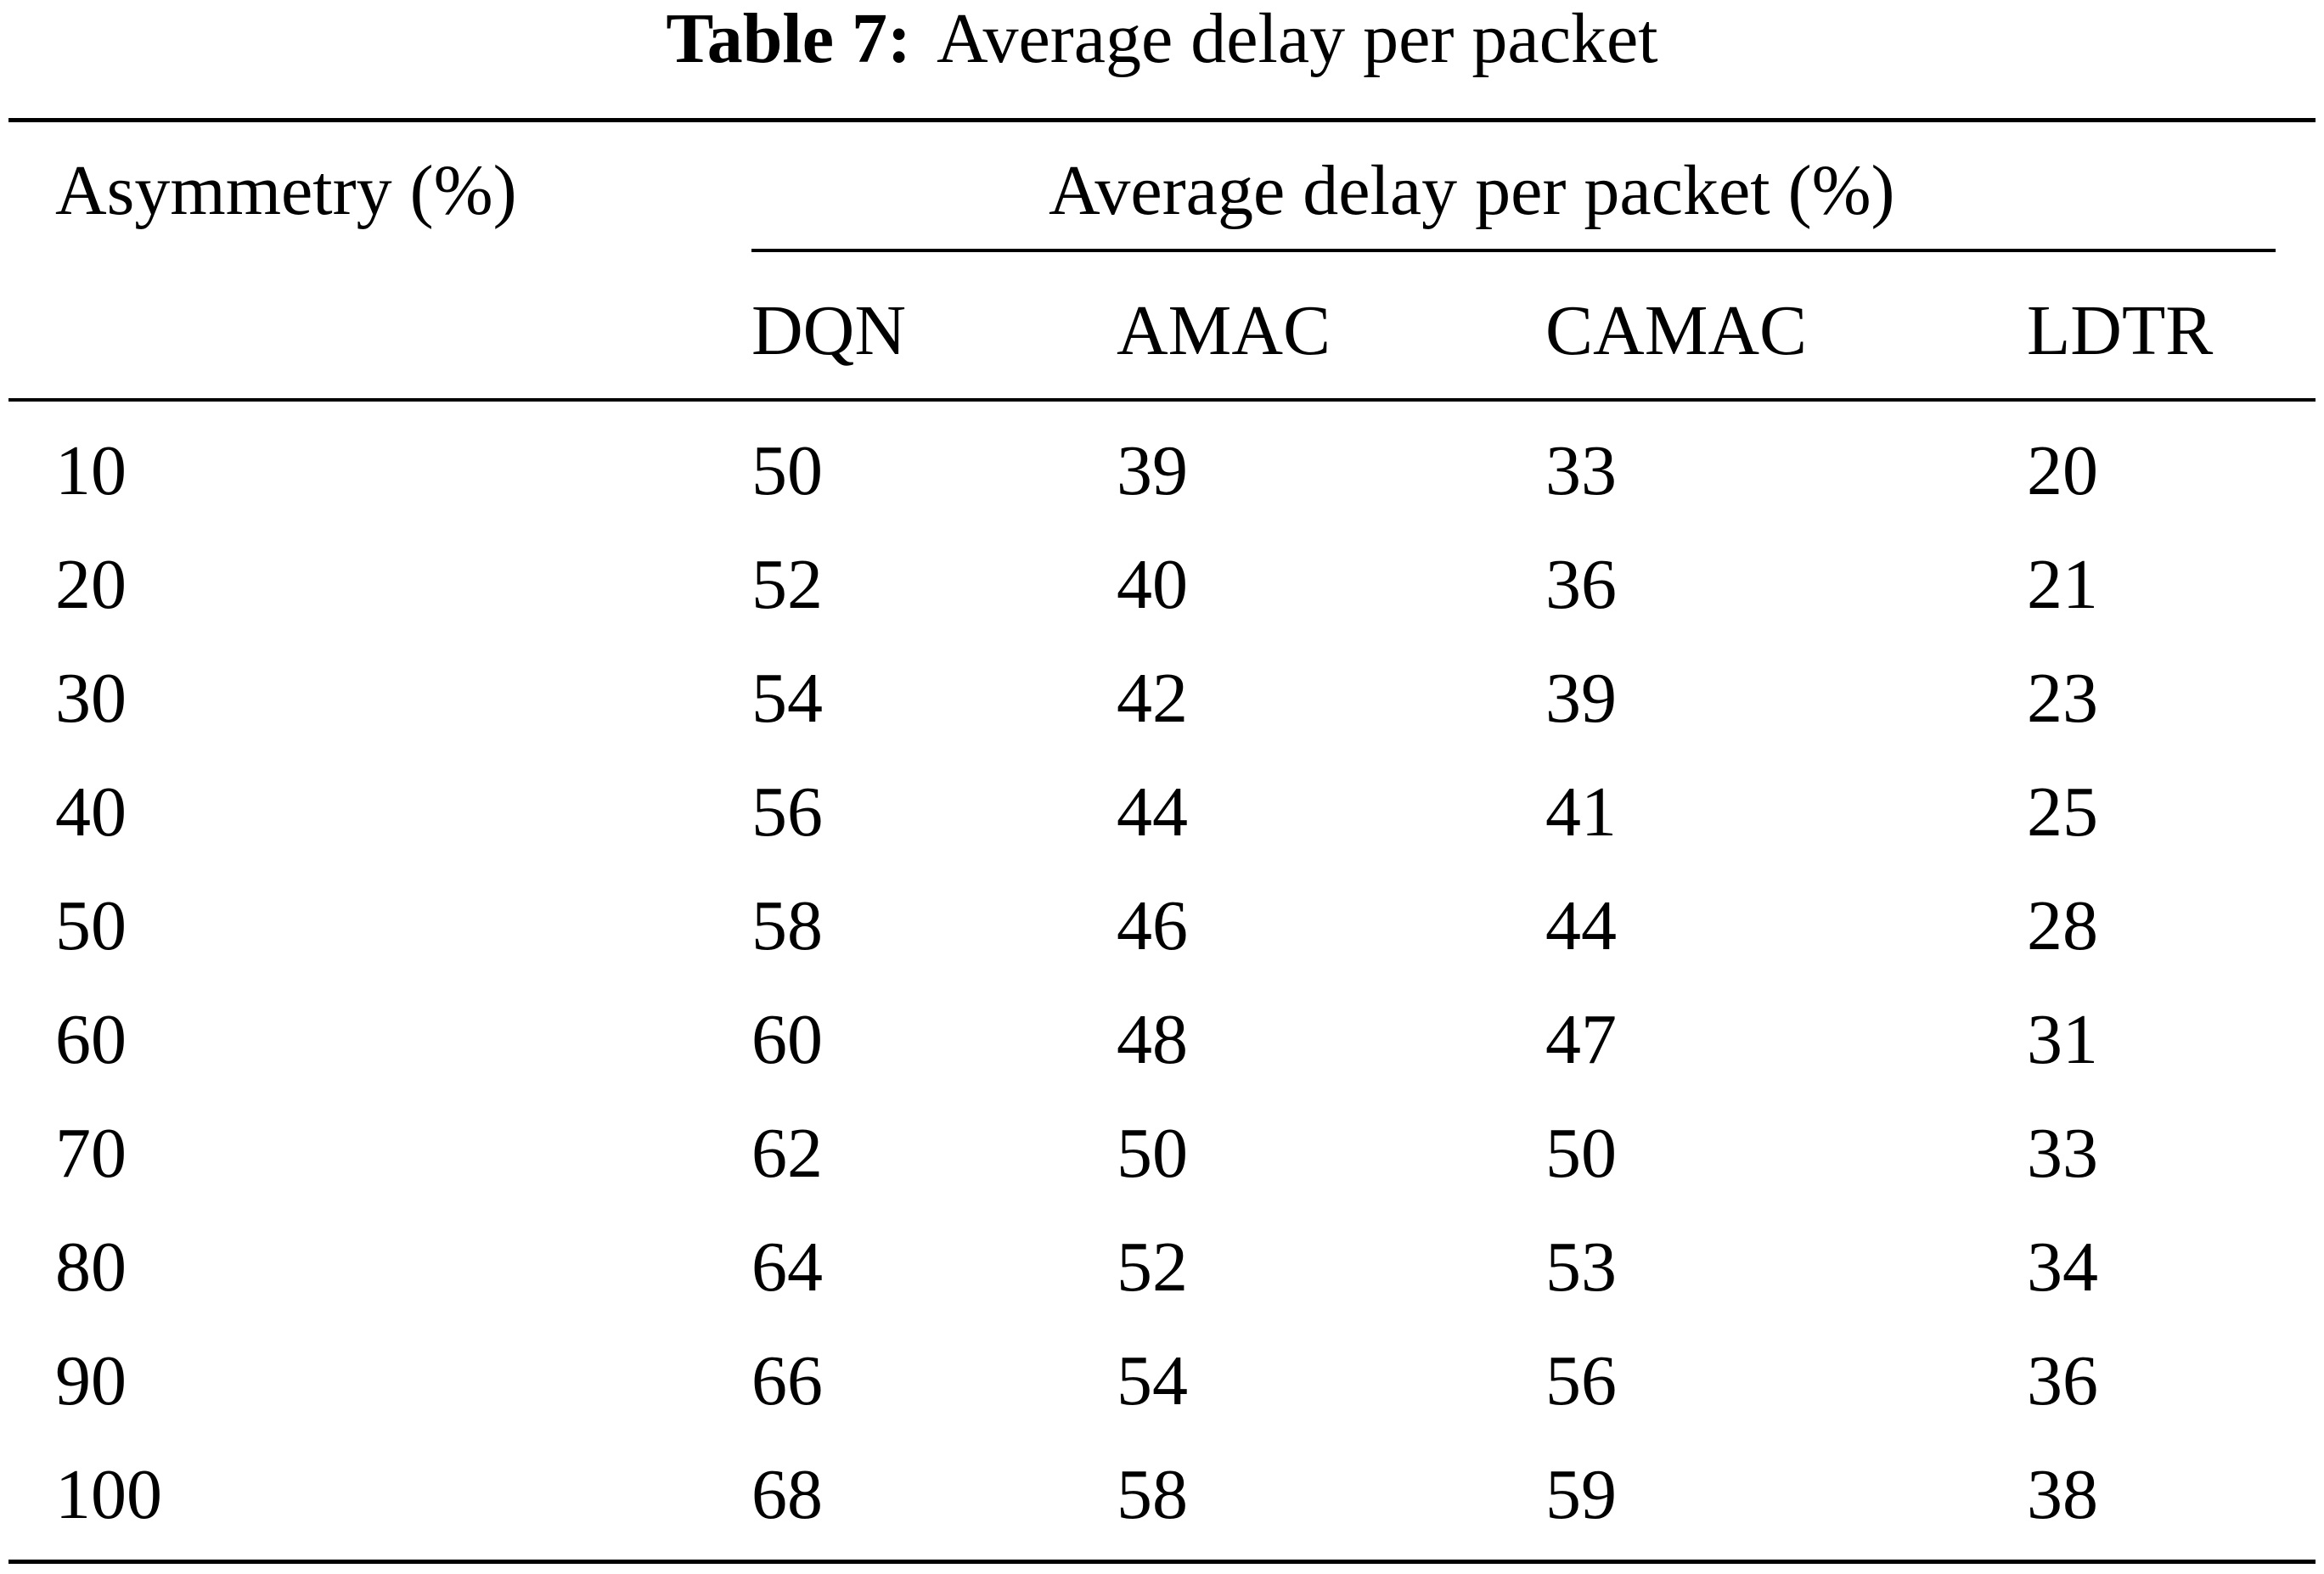 The height and width of the screenshot is (1574, 2324). I want to click on delay-cell-amac: 42, so click(1152, 699).